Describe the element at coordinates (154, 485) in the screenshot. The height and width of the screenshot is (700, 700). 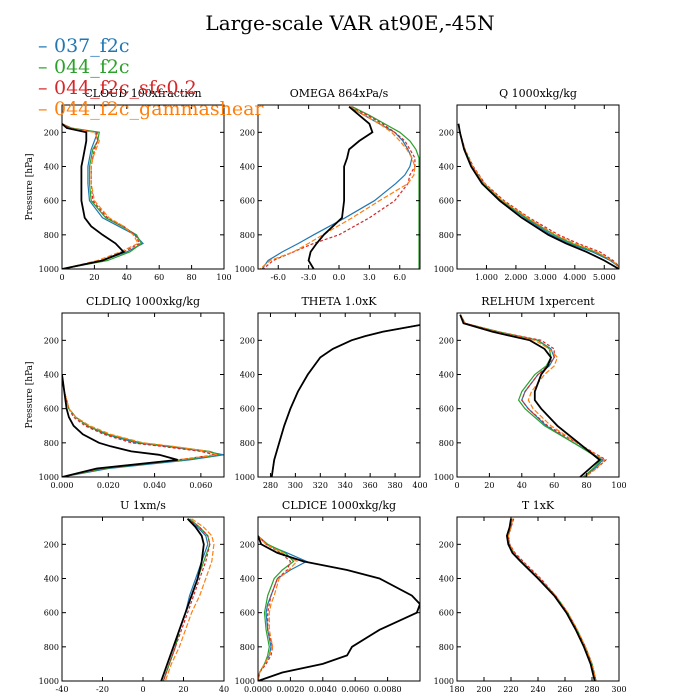
I see `x-tick-label: 0.040` at that location.